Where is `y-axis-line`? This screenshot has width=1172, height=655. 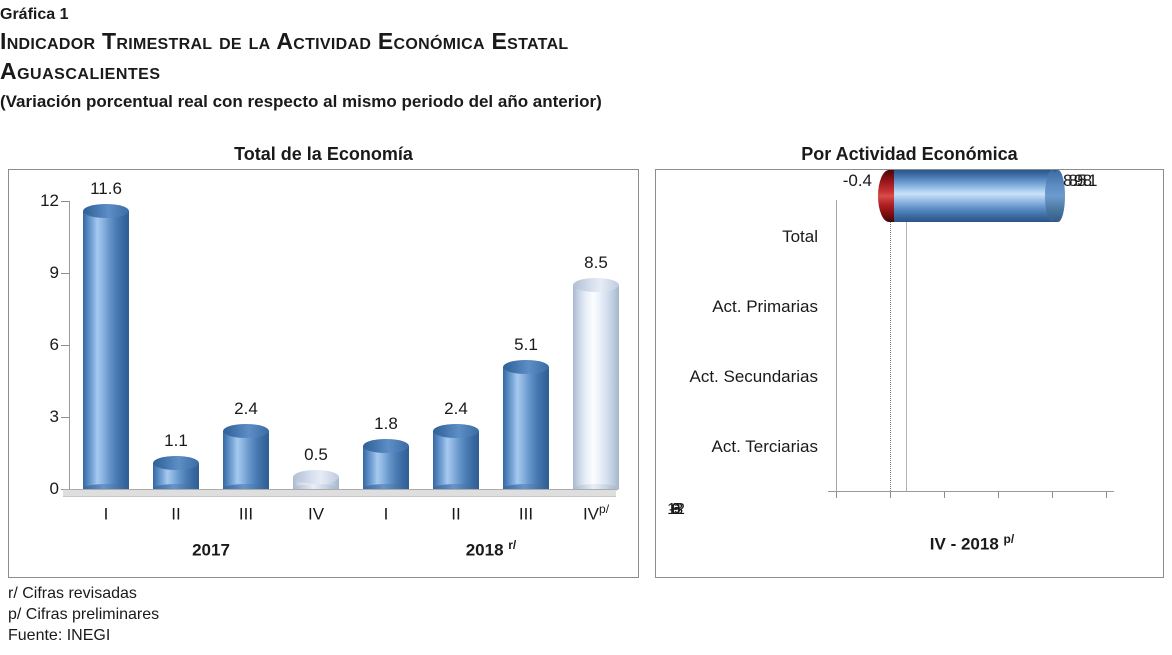 y-axis-line is located at coordinates (69, 345).